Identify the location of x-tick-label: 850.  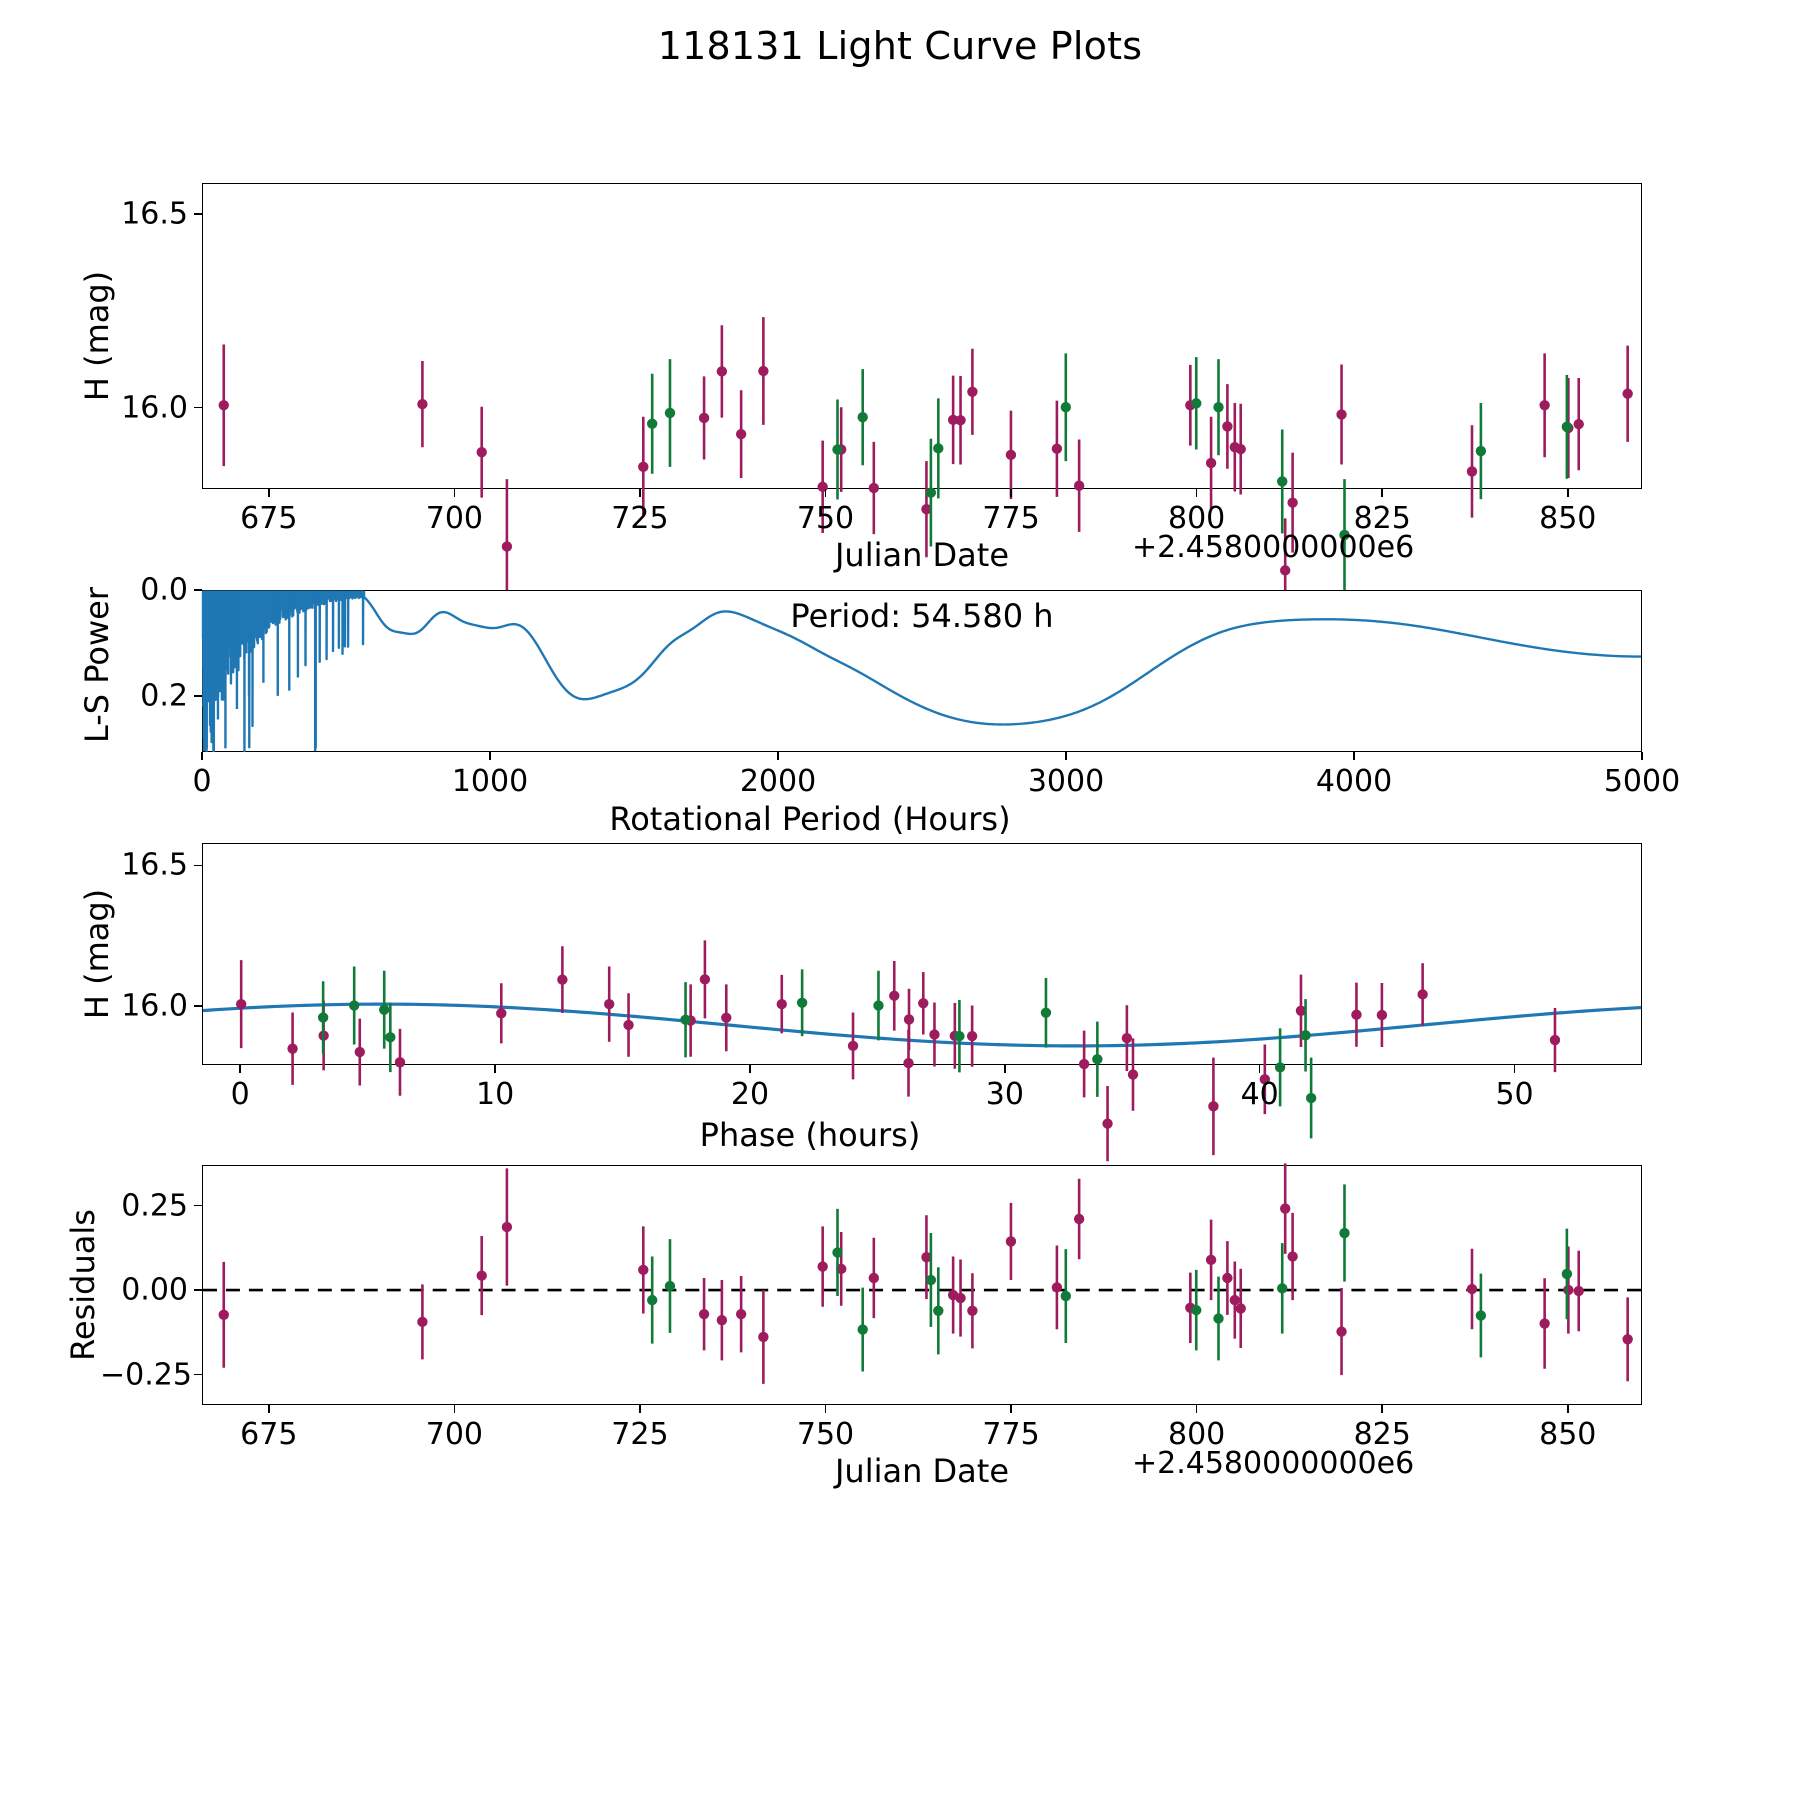
(1568, 1434).